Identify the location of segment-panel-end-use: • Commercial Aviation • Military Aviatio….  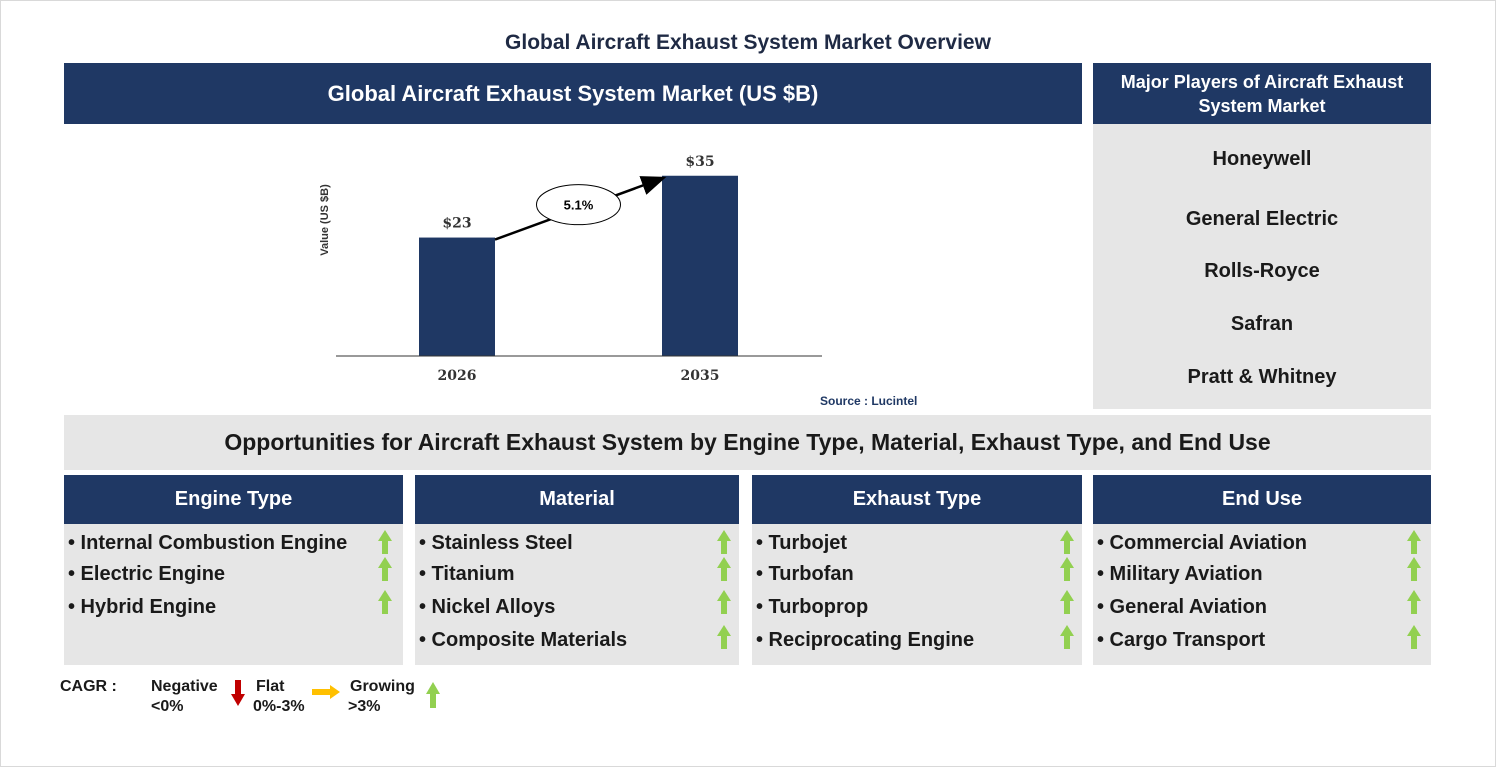
(1262, 594).